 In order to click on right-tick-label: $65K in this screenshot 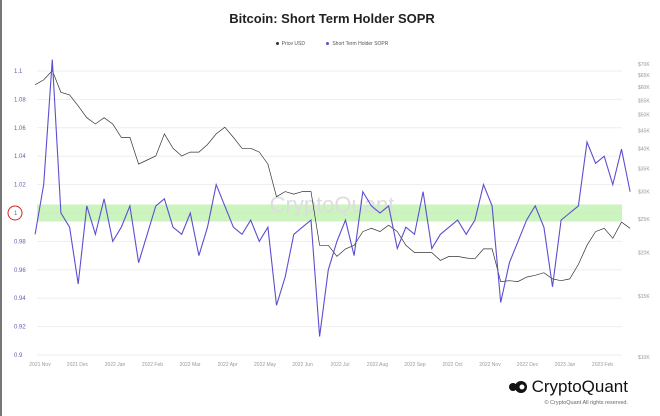, I will do `click(644, 76)`.